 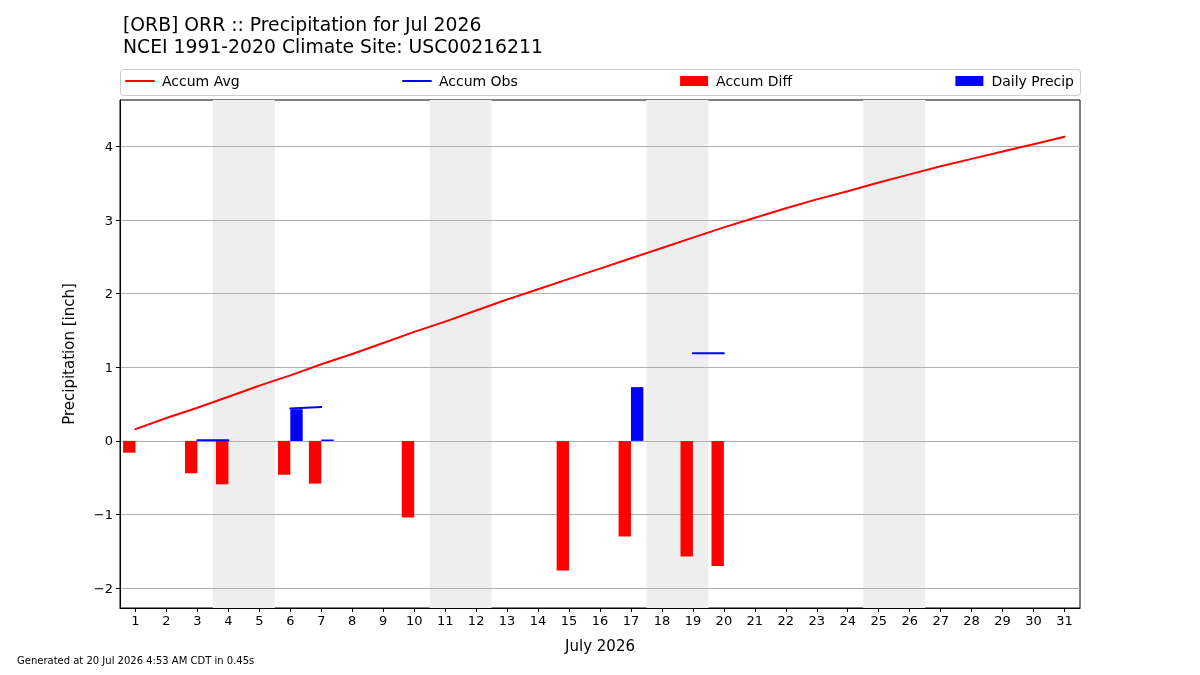 What do you see at coordinates (108, 441) in the screenshot?
I see `y-tick-label: 0` at bounding box center [108, 441].